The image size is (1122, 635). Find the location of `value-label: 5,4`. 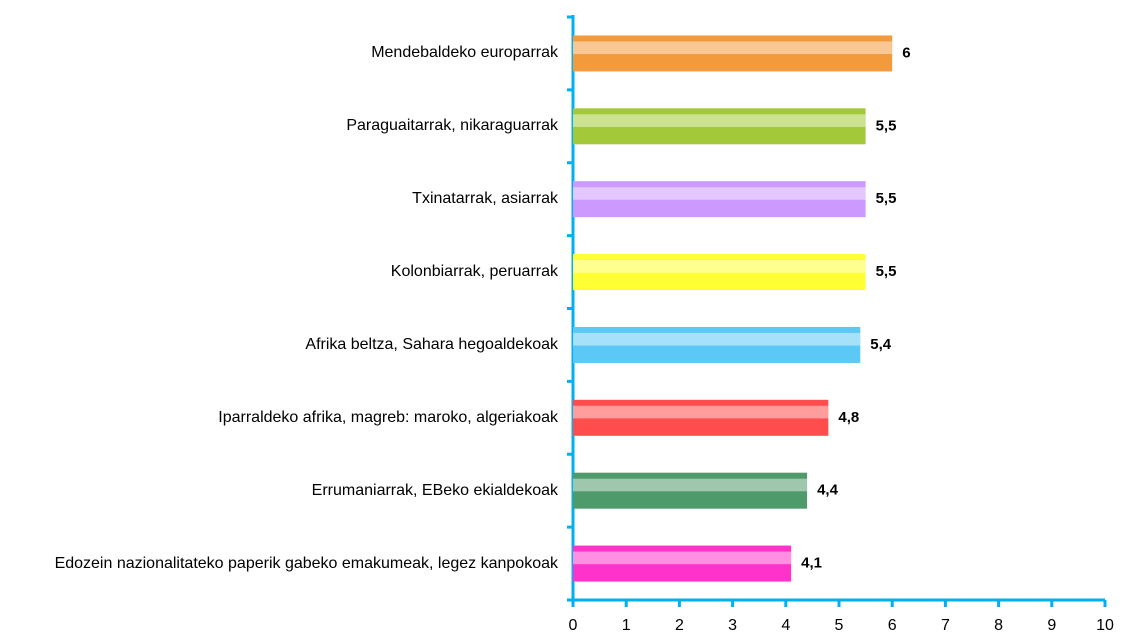

value-label: 5,4 is located at coordinates (881, 344).